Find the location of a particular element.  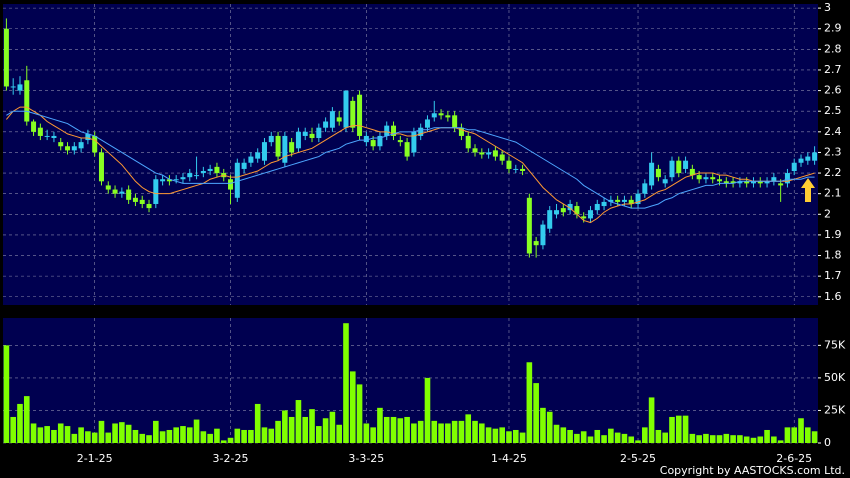

copyright: Copyright by AASTOCKS.com Ltd. is located at coordinates (752, 470).